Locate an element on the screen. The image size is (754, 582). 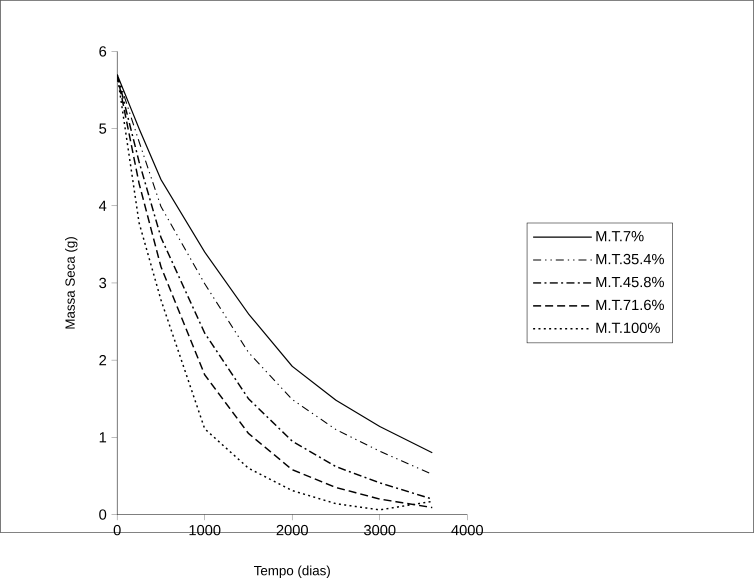
x-tick-label: 2000 is located at coordinates (292, 530).